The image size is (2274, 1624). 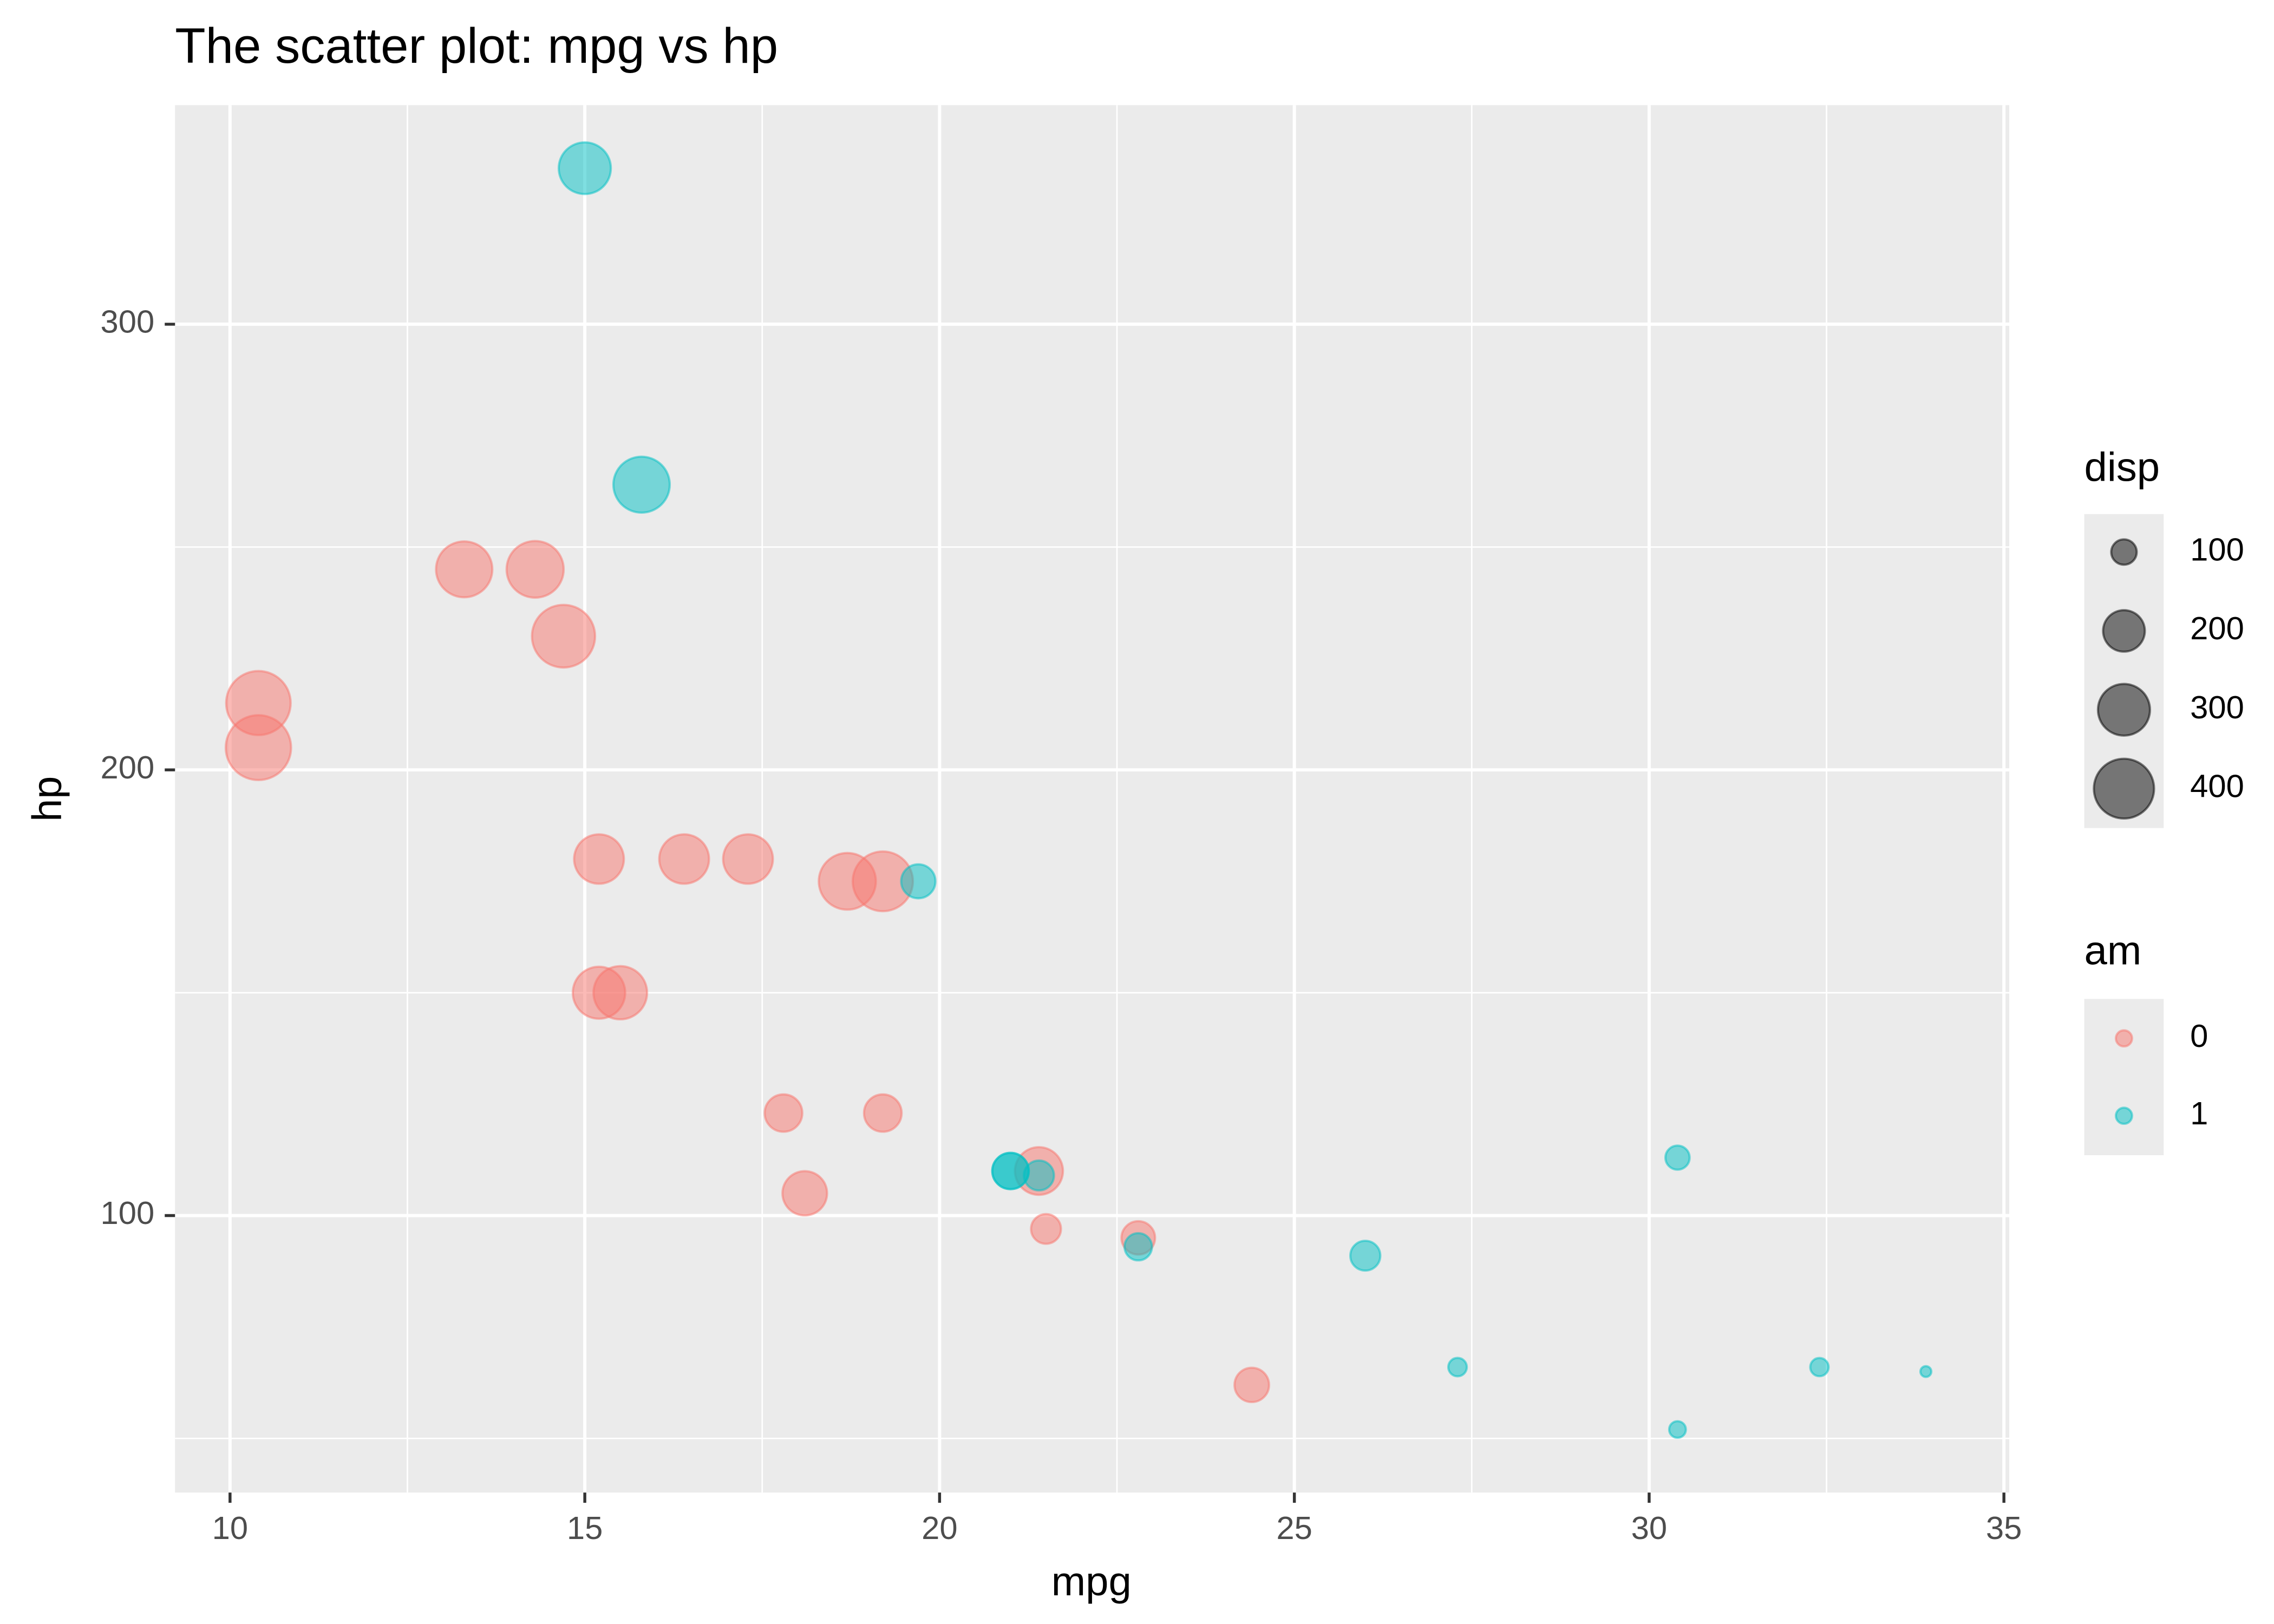 I want to click on color-legend-keys, so click(x=2124, y=1077).